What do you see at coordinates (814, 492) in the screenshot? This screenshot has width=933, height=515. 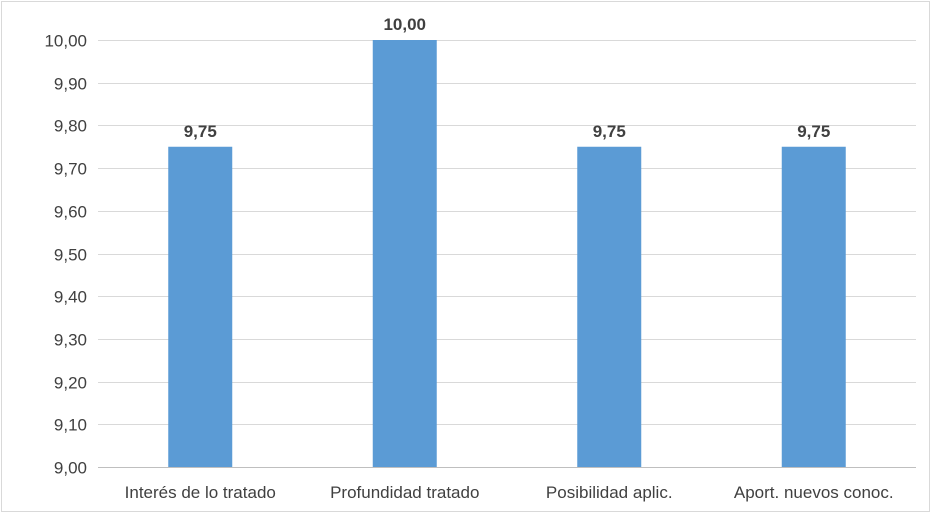 I see `x-category-label: Aport. nuevos conoc.` at bounding box center [814, 492].